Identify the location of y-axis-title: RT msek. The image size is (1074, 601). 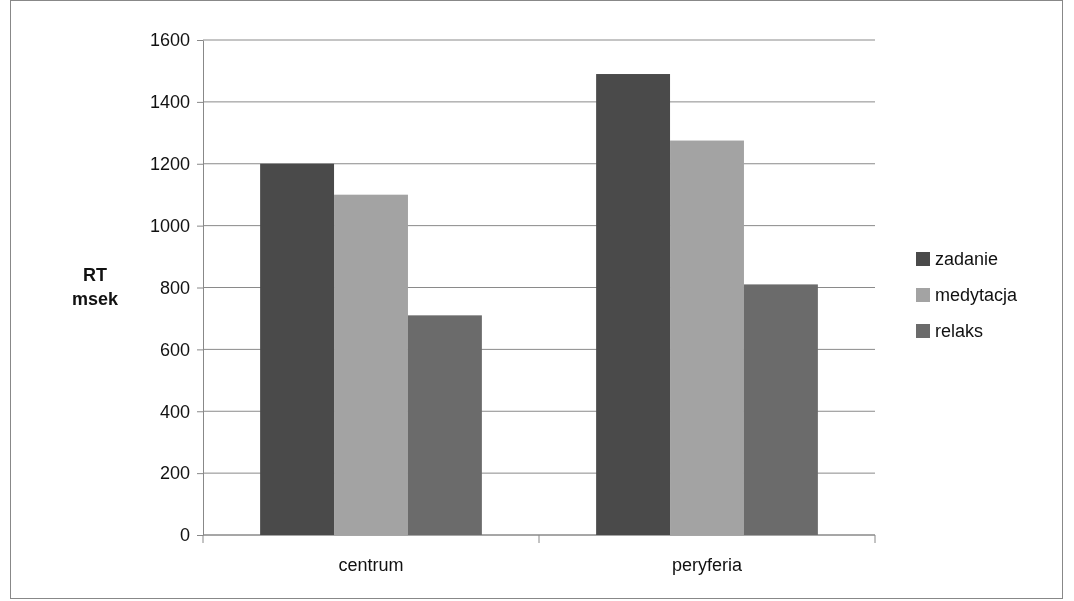
(95, 287).